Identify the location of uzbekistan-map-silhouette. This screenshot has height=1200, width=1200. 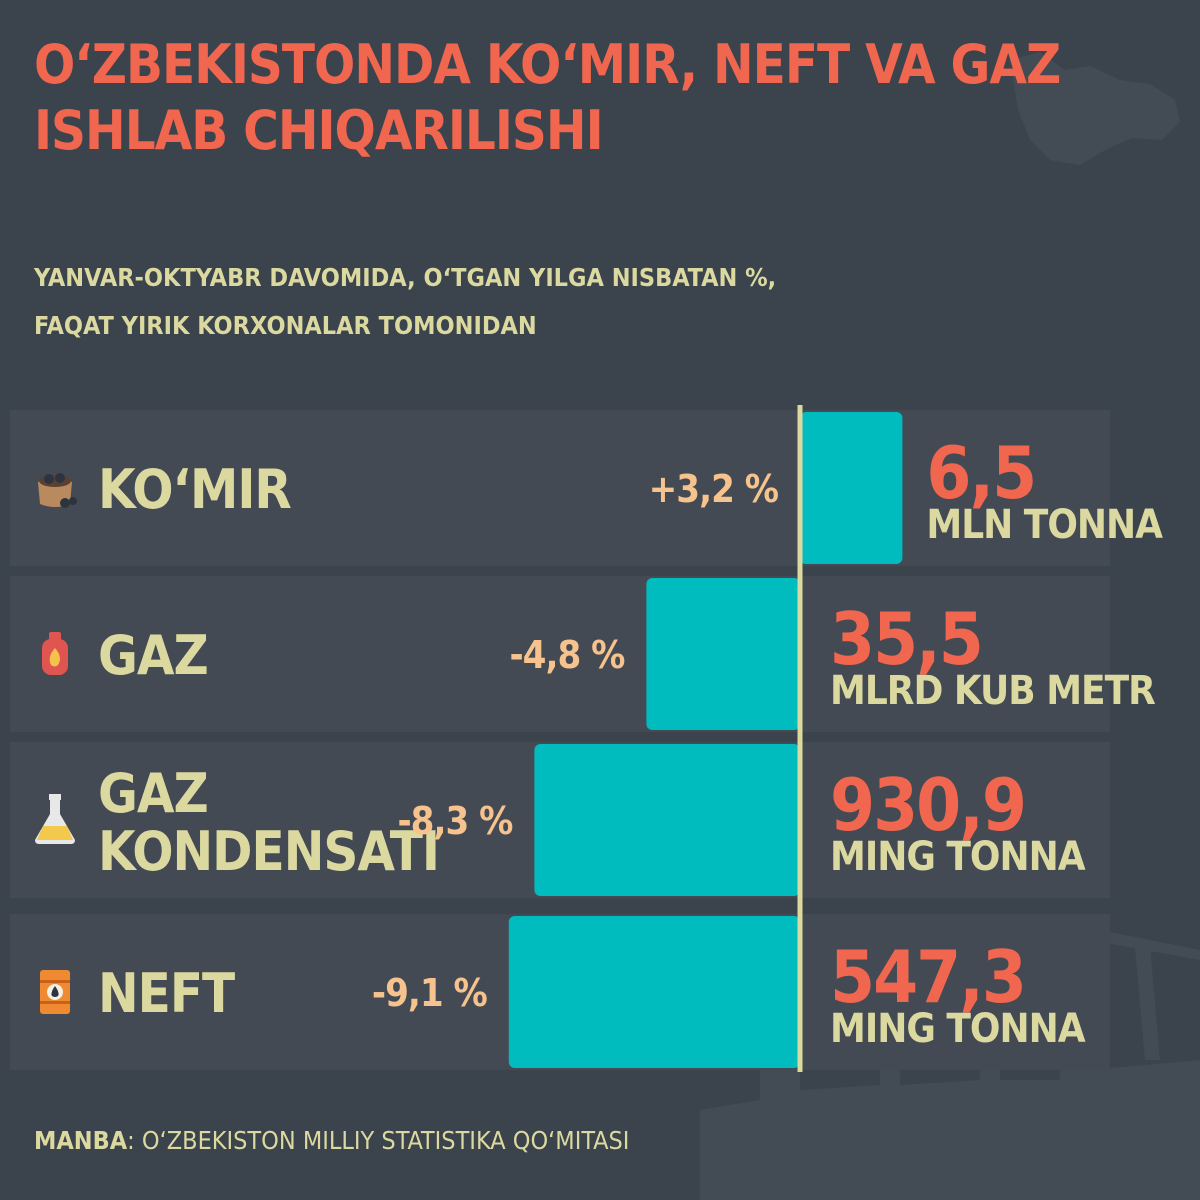
(1095, 108).